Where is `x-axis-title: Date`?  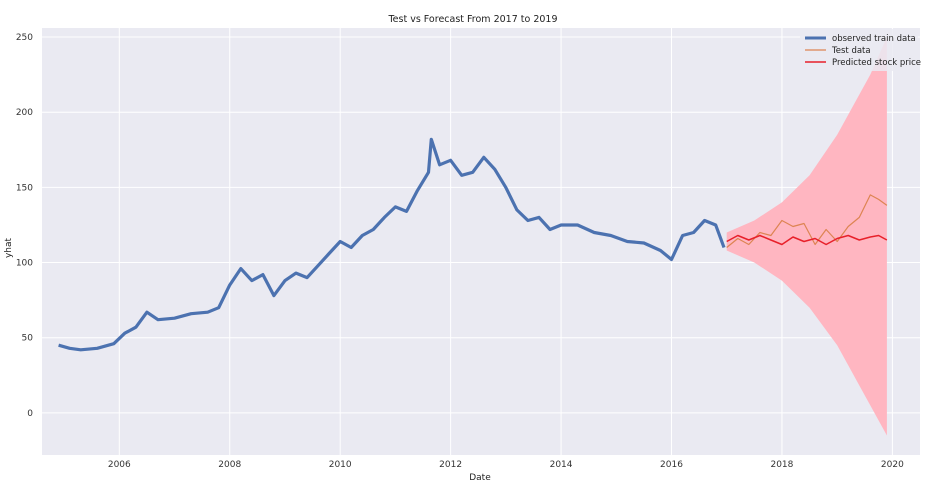
x-axis-title: Date is located at coordinates (480, 478).